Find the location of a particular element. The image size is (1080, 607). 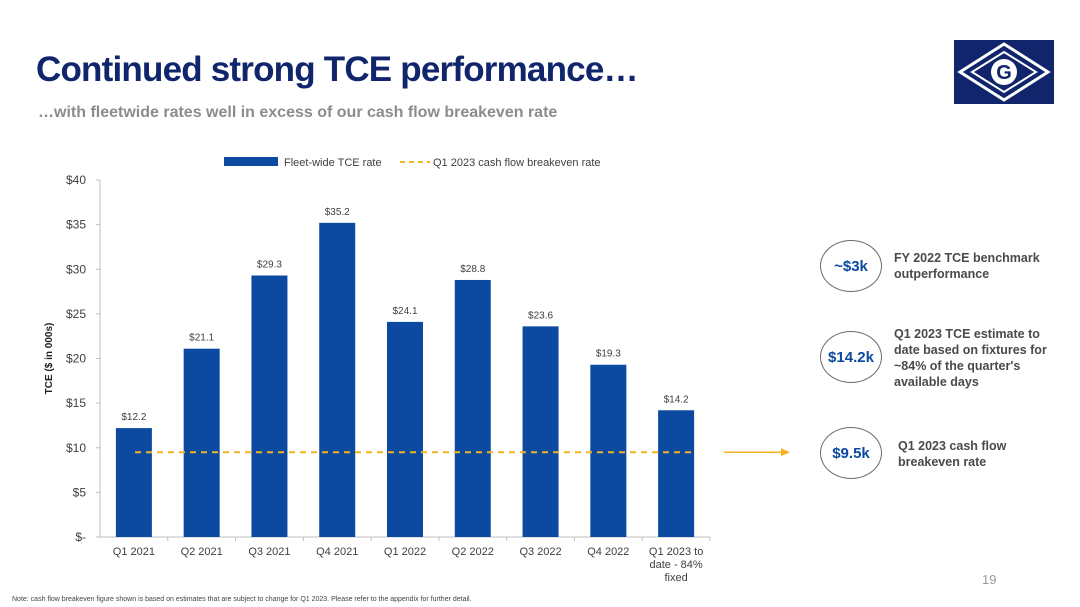

y-tick-label: $30 is located at coordinates (76, 269).